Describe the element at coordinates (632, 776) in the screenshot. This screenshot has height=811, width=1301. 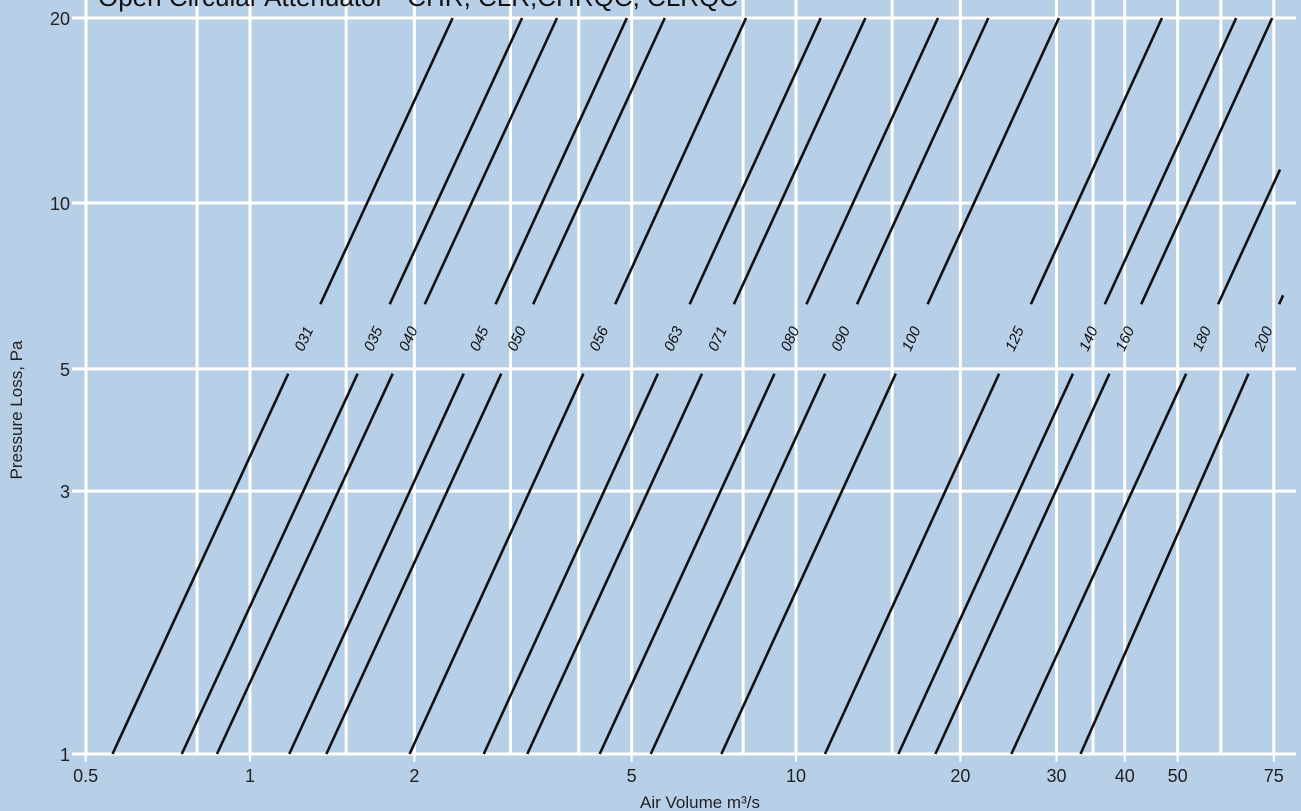
I see `x-tick-label: 5` at that location.